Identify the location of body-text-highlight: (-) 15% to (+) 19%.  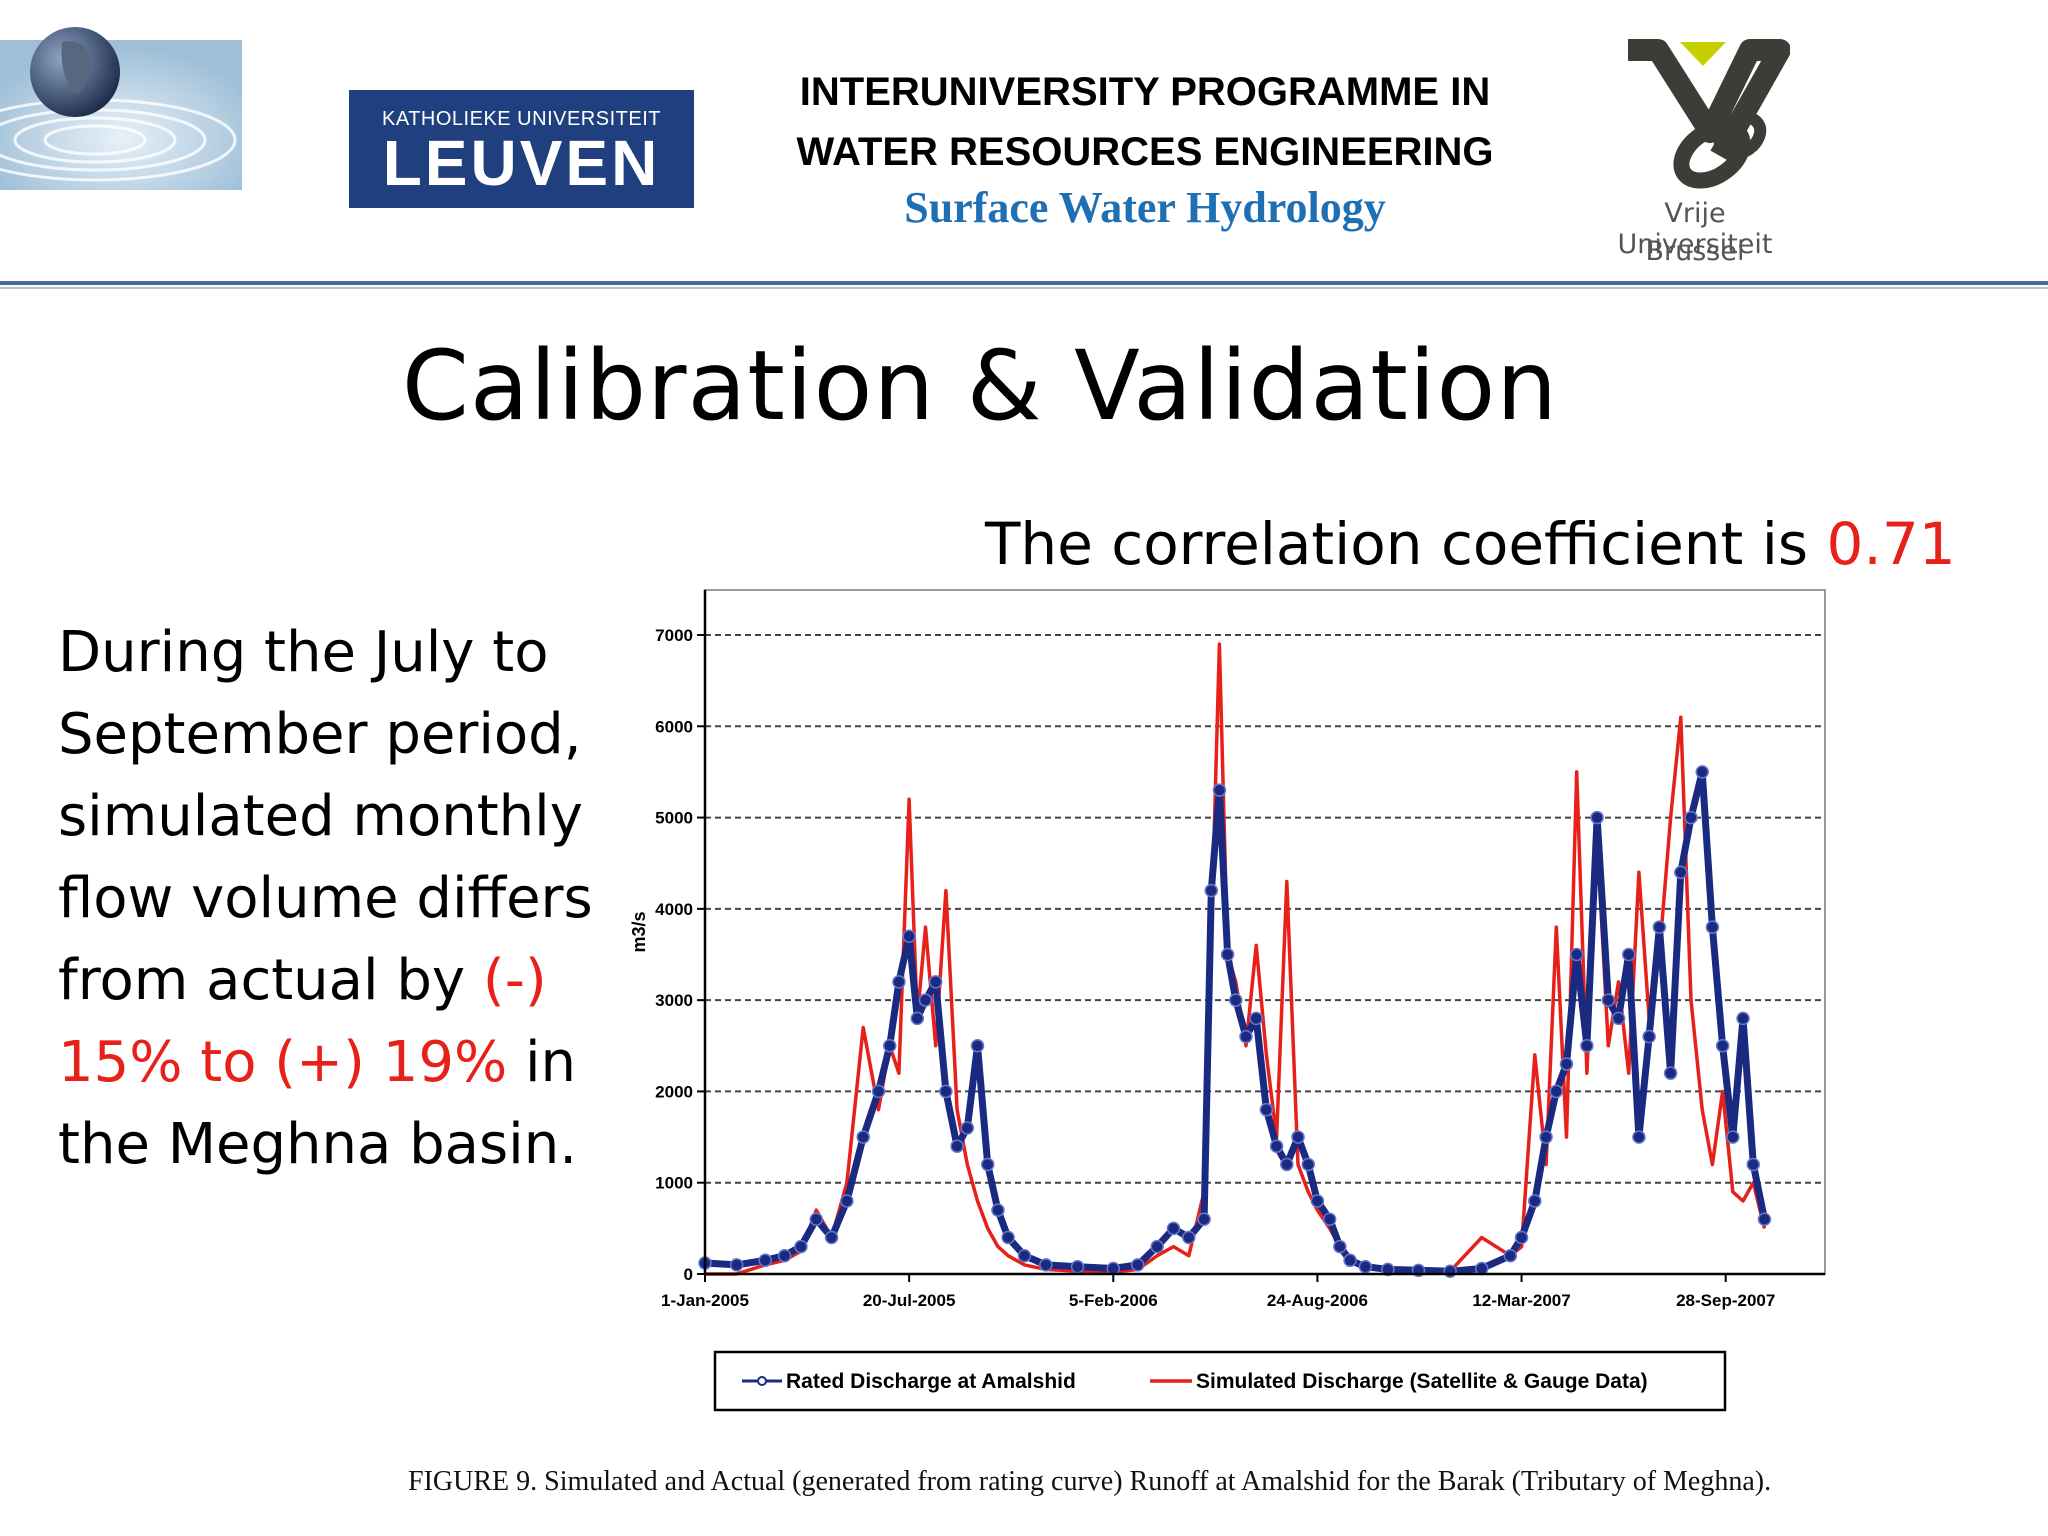
(302, 1021).